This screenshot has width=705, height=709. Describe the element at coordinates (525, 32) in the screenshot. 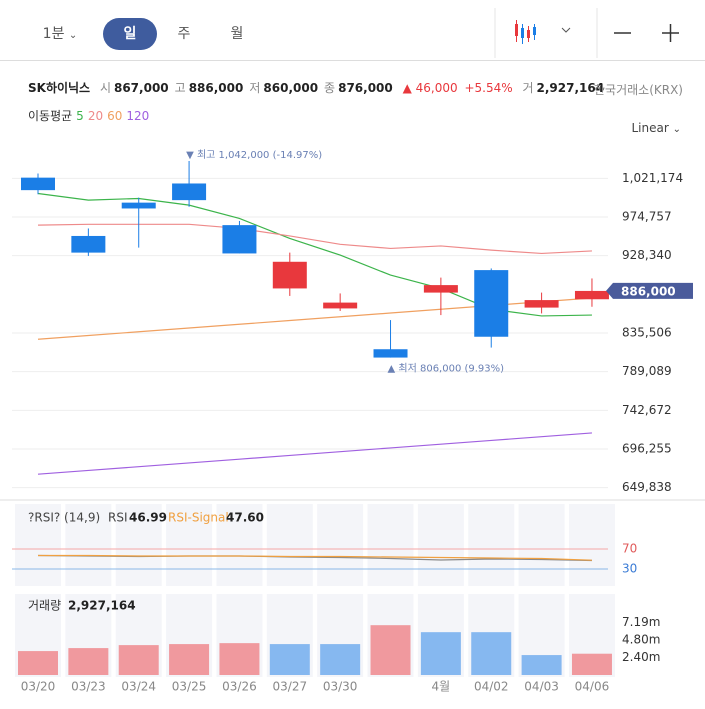

I see `candle-icon` at that location.